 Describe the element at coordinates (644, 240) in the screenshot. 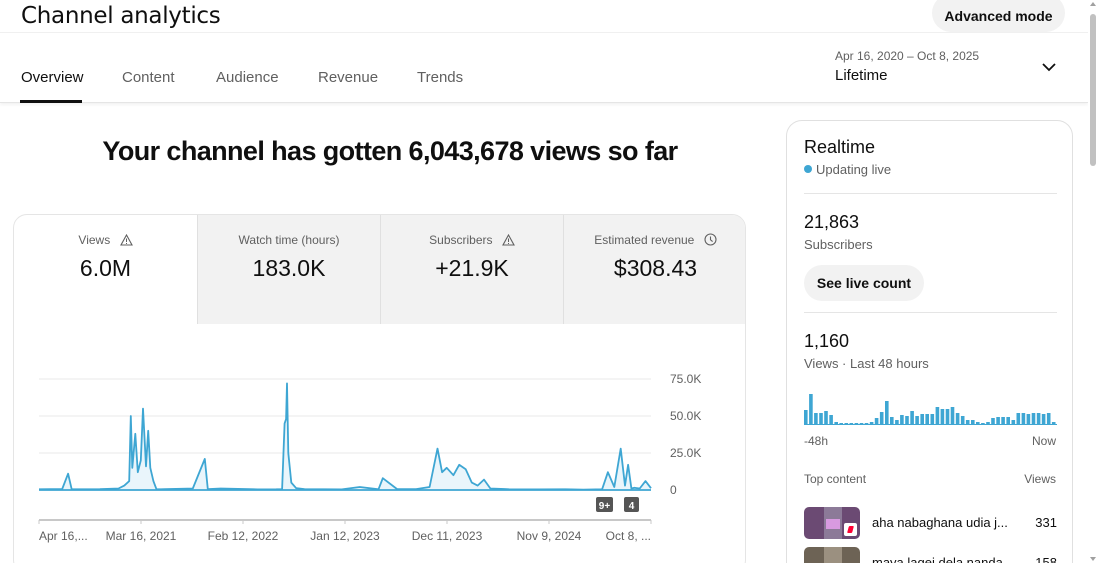

I see `metric-label: Estimated revenue` at that location.